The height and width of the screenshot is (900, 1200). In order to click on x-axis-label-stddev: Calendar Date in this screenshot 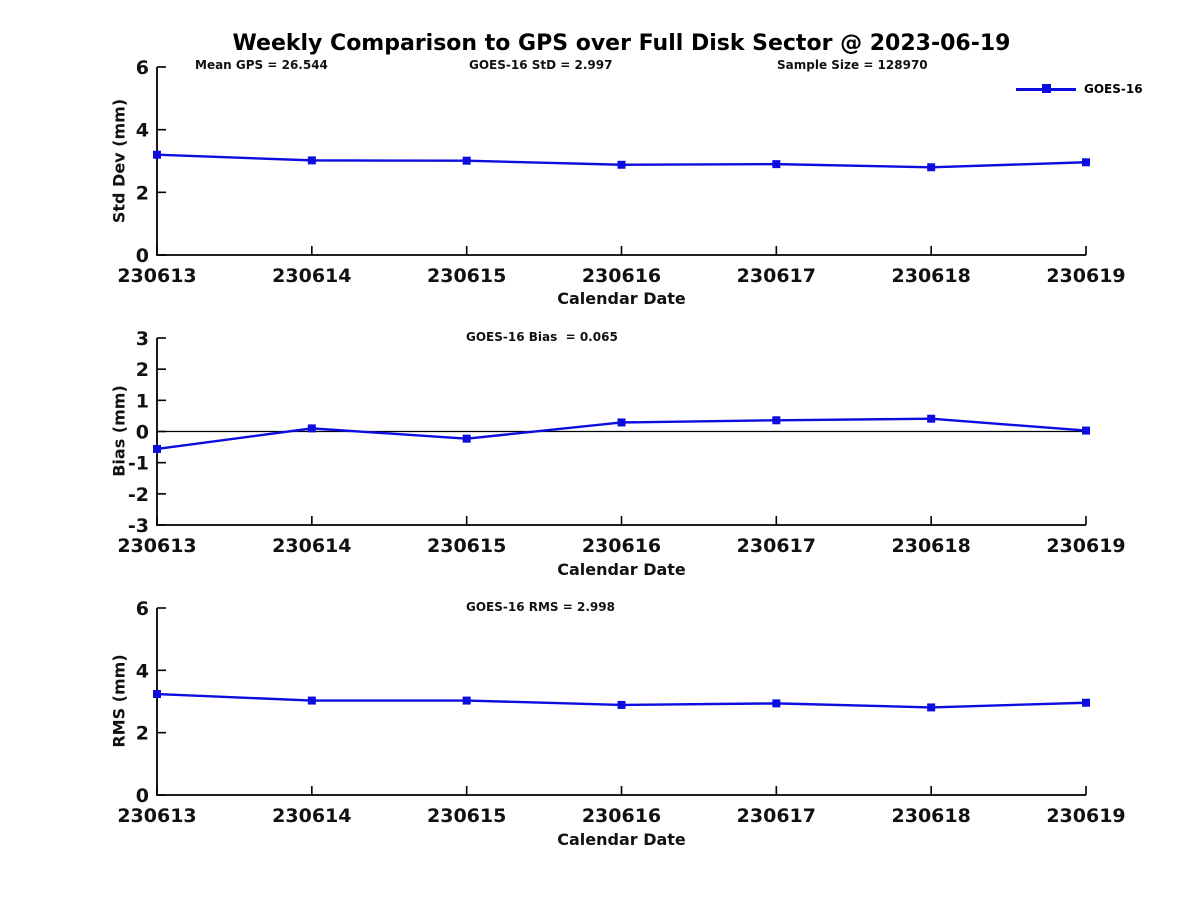, I will do `click(621, 298)`.